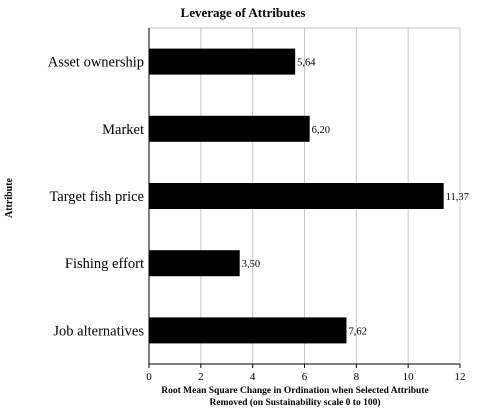 Image resolution: width=480 pixels, height=411 pixels. I want to click on bar-value-label: 11,37, so click(457, 197).